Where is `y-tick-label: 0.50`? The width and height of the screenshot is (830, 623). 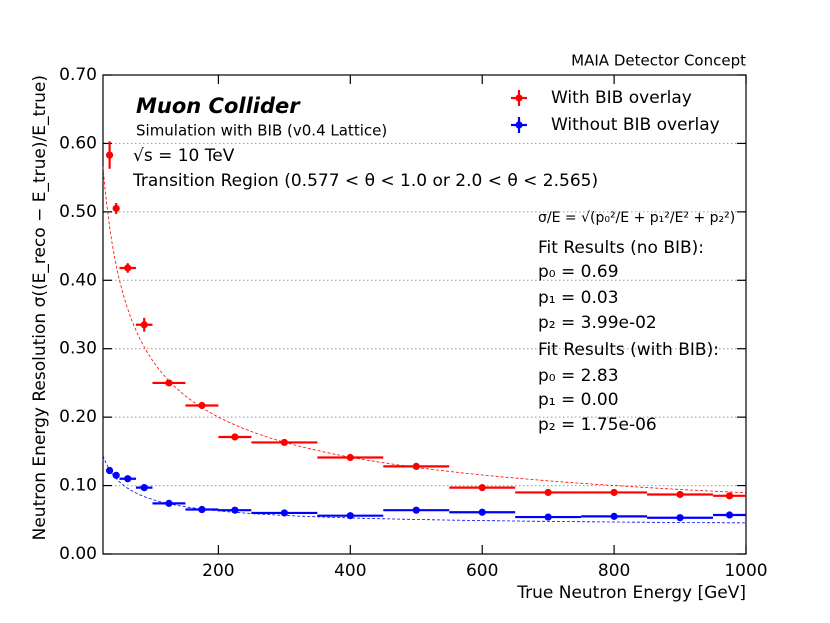 y-tick-label: 0.50 is located at coordinates (78, 212).